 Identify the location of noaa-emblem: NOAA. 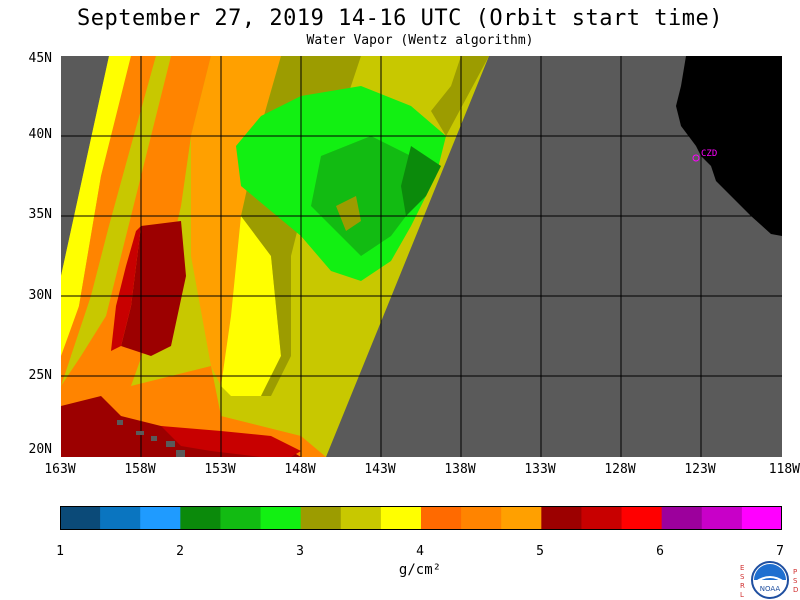
(770, 580).